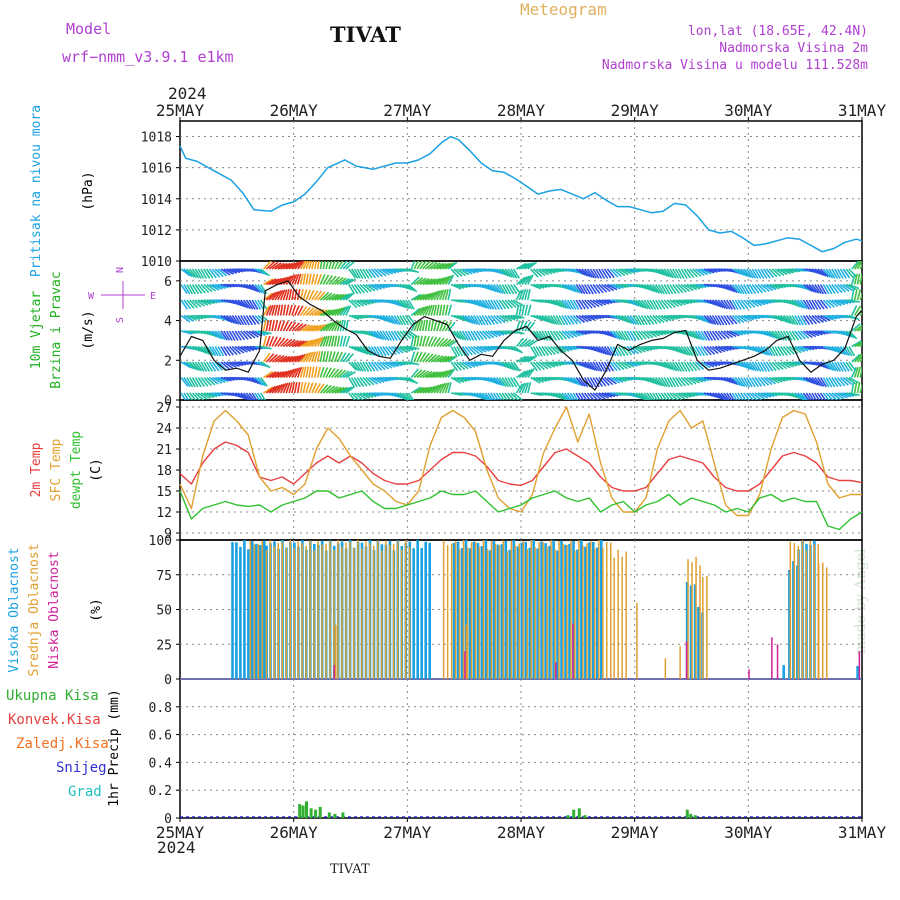  What do you see at coordinates (695, 816) in the screenshot?
I see `precip-bar` at bounding box center [695, 816].